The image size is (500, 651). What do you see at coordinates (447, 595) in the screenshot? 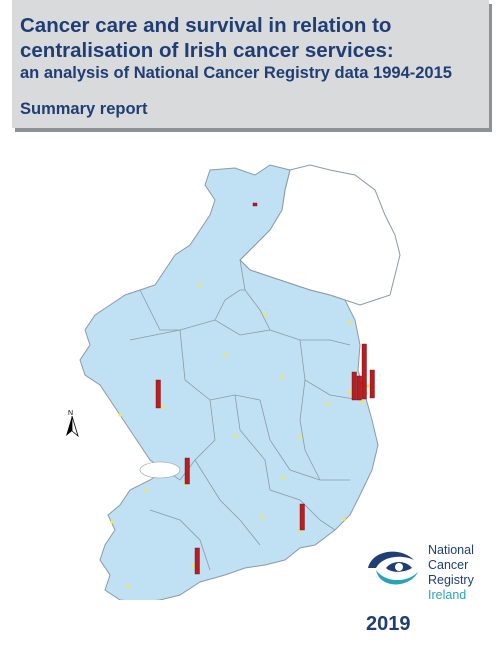
I see `logo-text-ireland: Ireland` at bounding box center [447, 595].